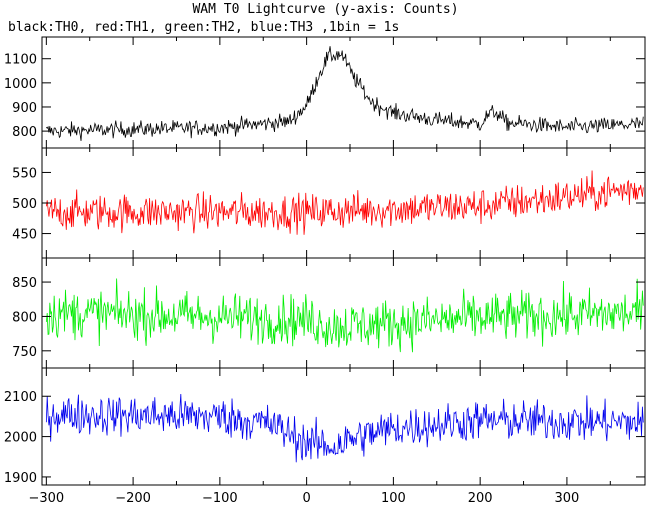 The width and height of the screenshot is (651, 505). Describe the element at coordinates (306, 498) in the screenshot. I see `x-tick-label: 0` at that location.